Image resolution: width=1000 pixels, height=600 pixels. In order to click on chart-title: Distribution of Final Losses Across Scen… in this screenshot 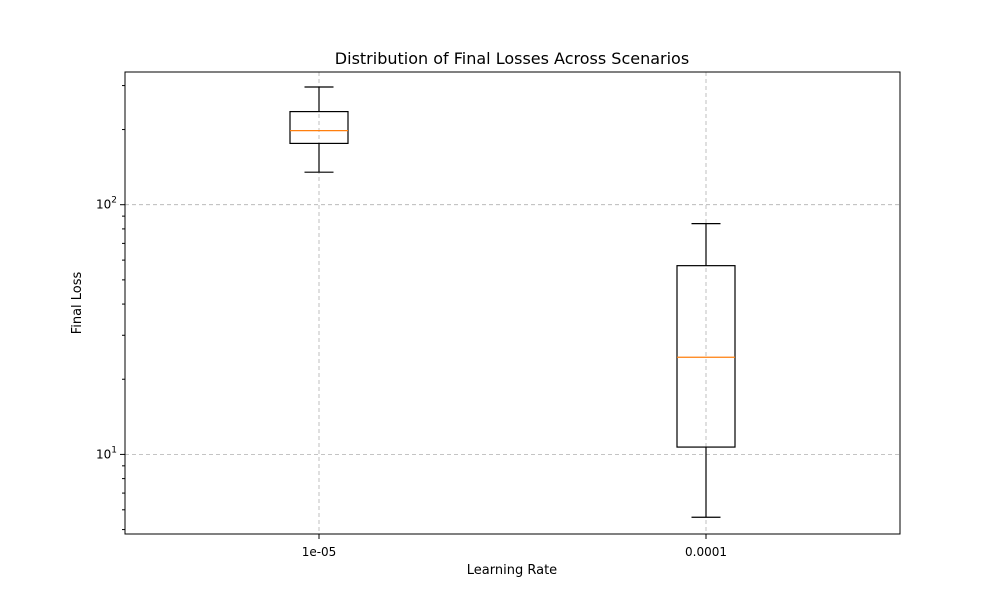, I will do `click(512, 58)`.